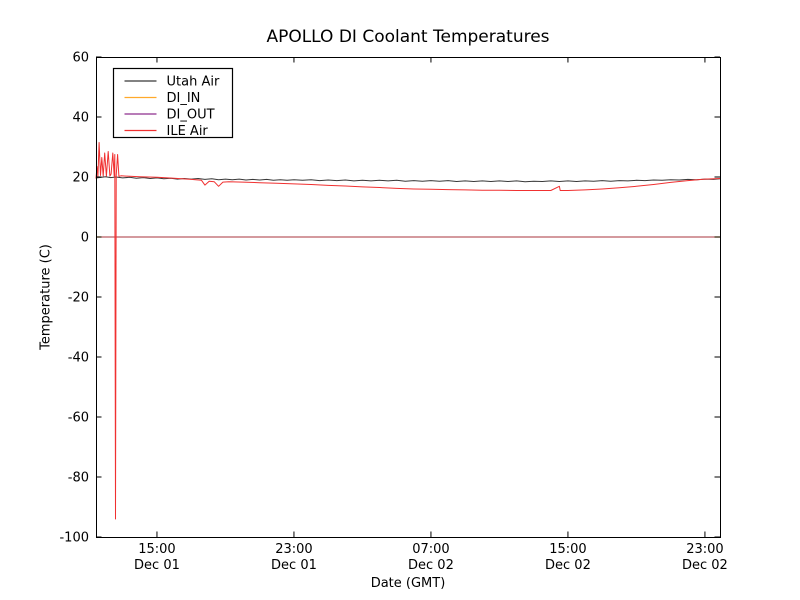 This screenshot has width=800, height=600. What do you see at coordinates (78, 358) in the screenshot?
I see `y-tick-label: -40` at bounding box center [78, 358].